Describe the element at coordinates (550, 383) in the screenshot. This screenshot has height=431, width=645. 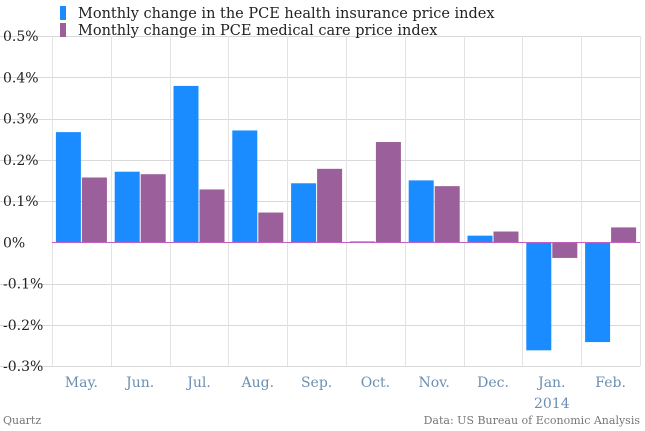
I see `x-tick-label: Jan.` at that location.